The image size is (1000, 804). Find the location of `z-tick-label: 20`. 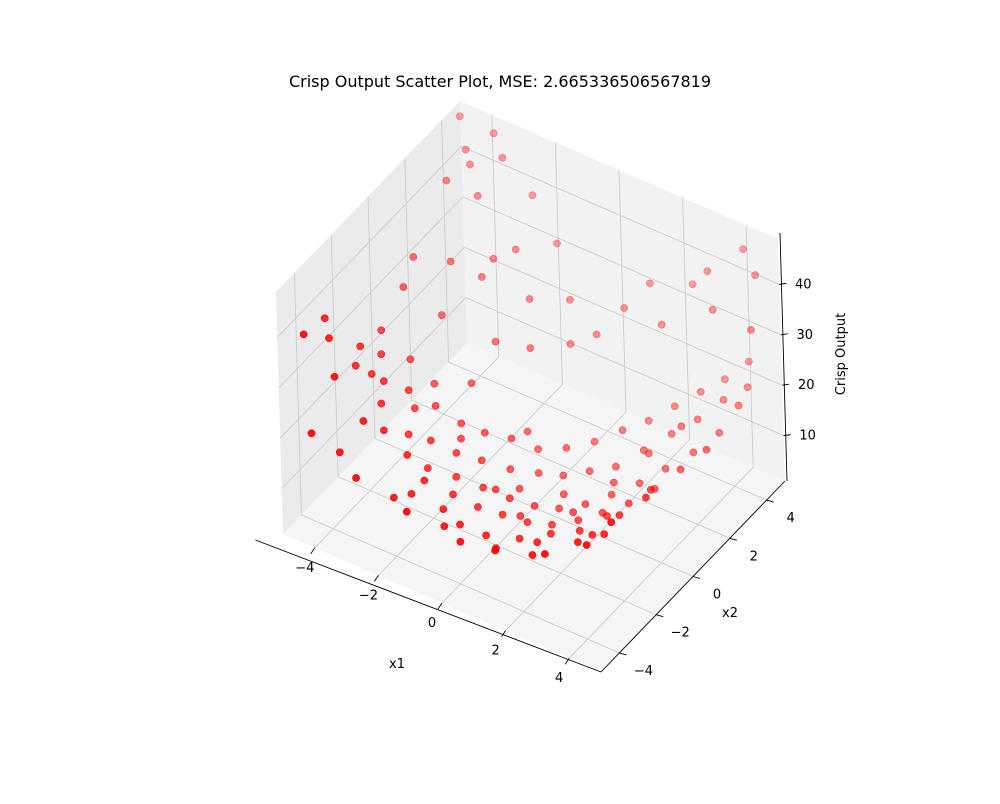

z-tick-label: 20 is located at coordinates (806, 385).